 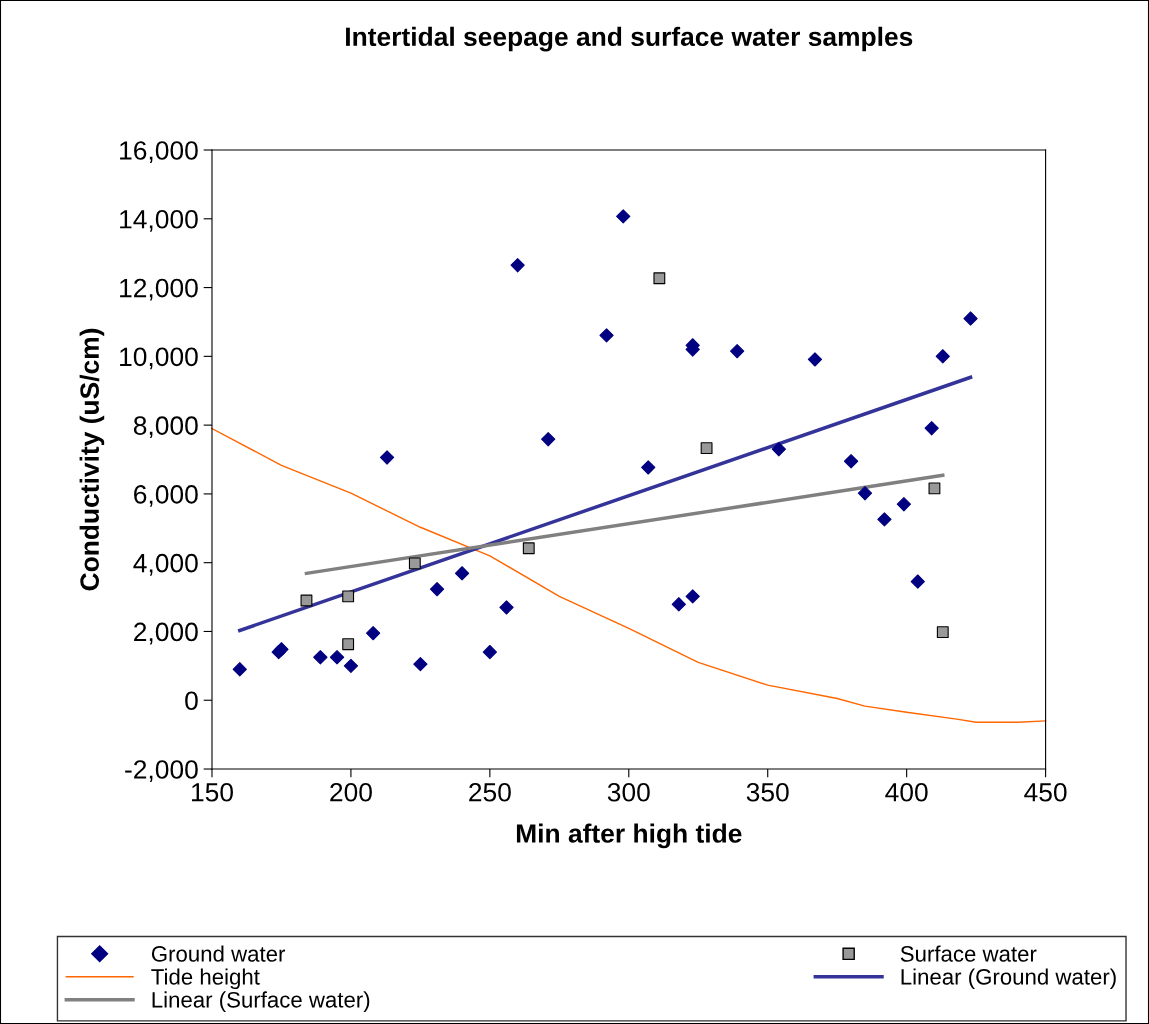 What do you see at coordinates (212, 792) in the screenshot?
I see `x-tick-label: 150` at bounding box center [212, 792].